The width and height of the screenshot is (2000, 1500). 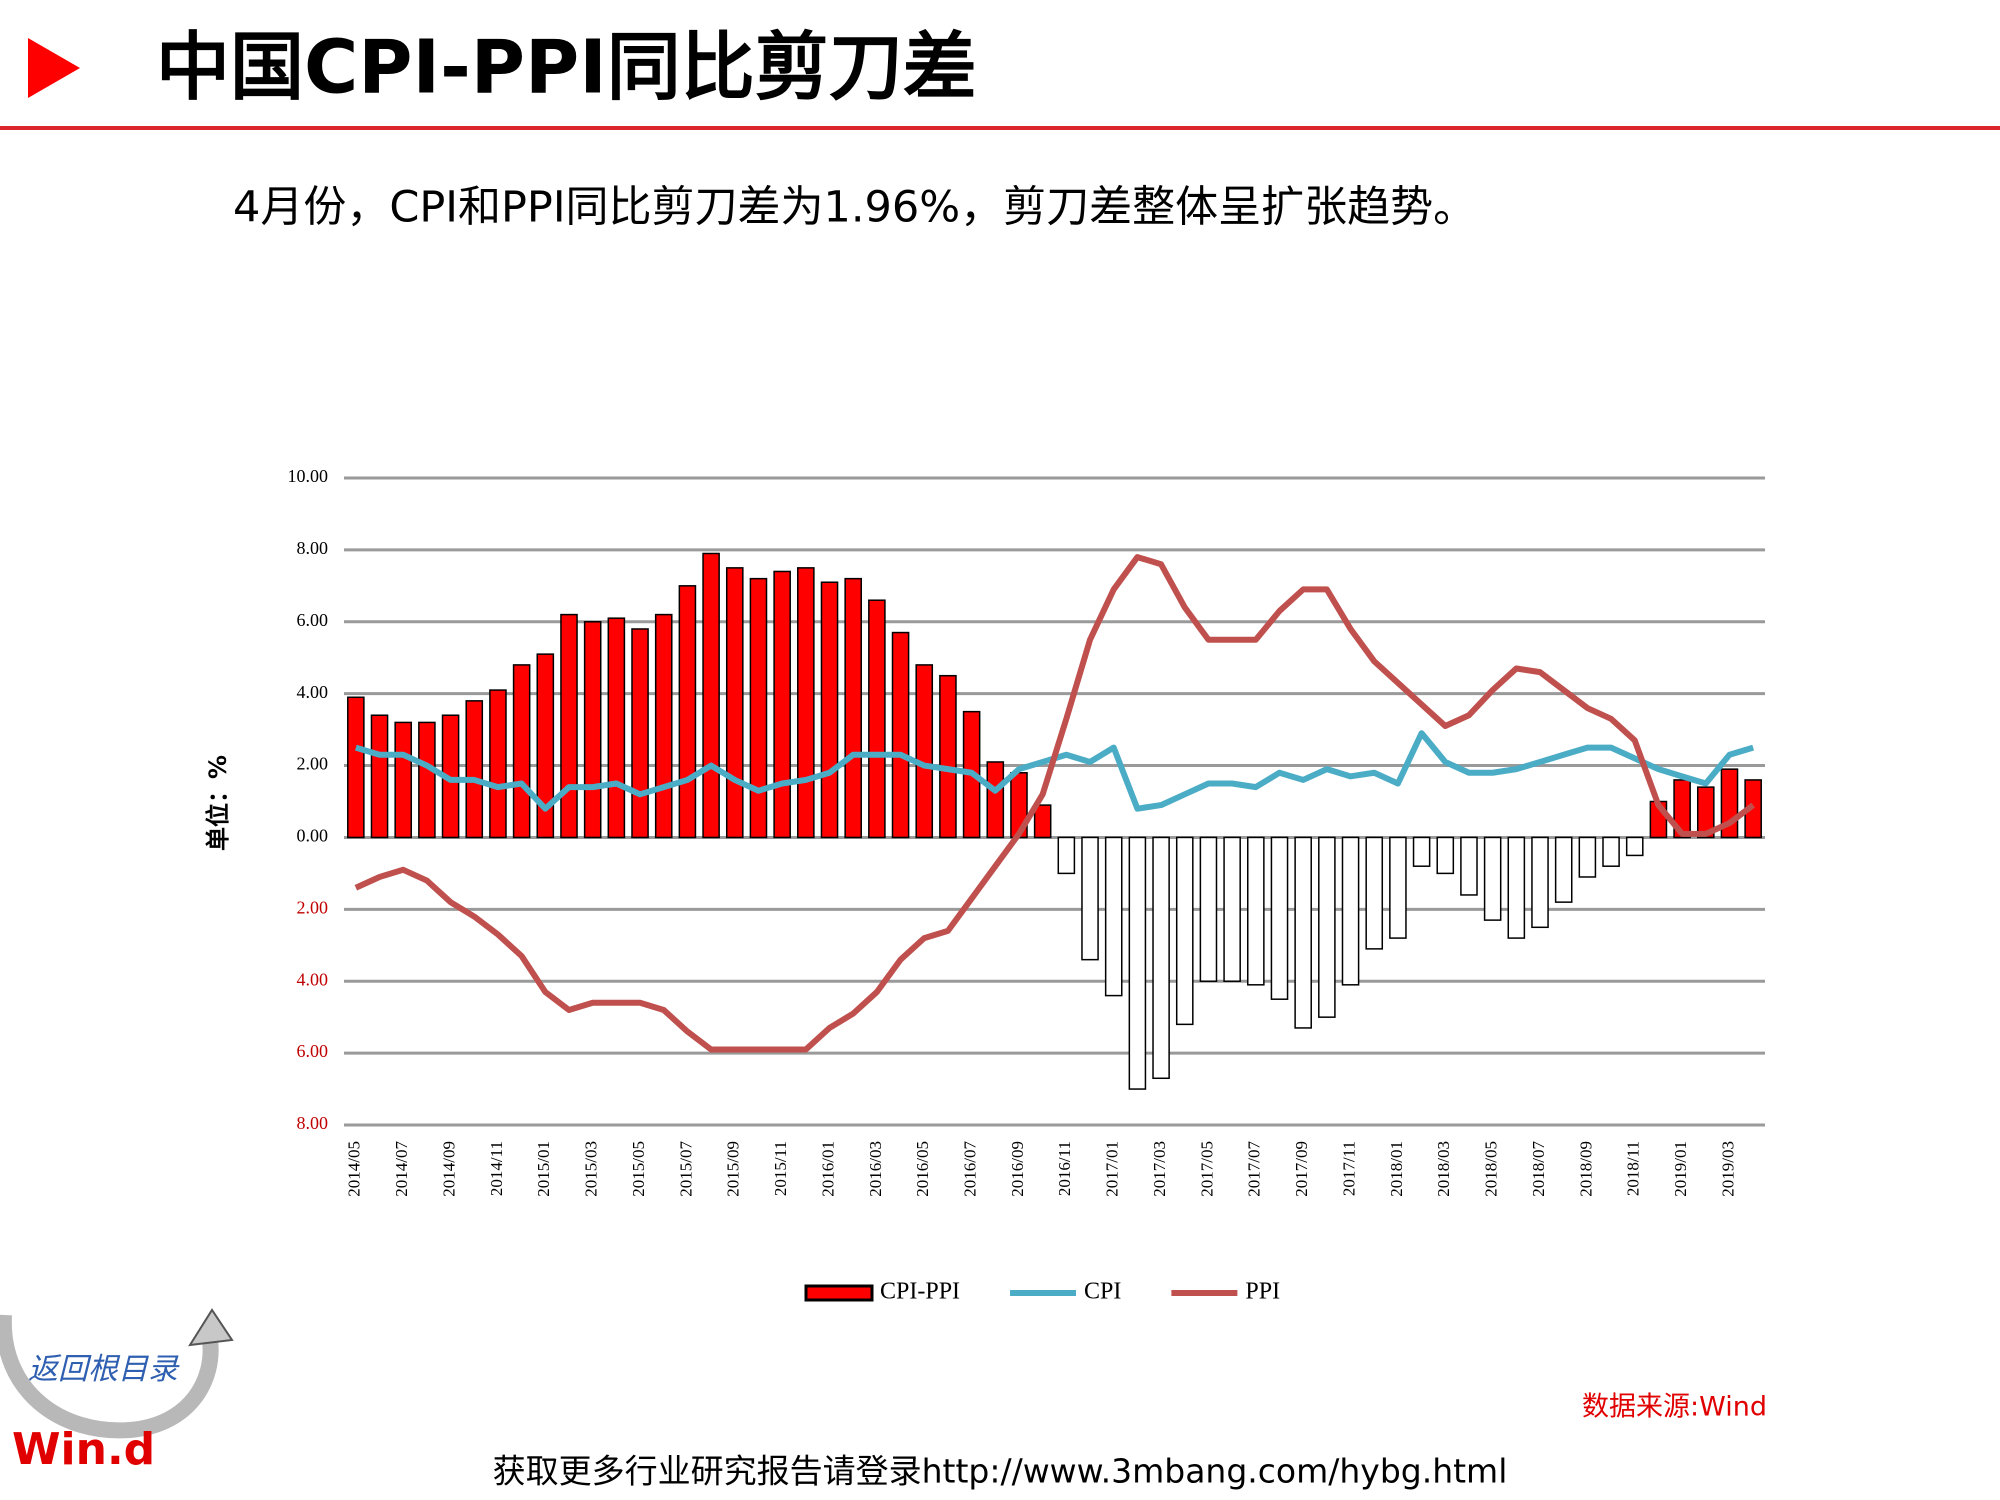 I want to click on x-tick-label: 2017/07, so click(x=1254, y=1169).